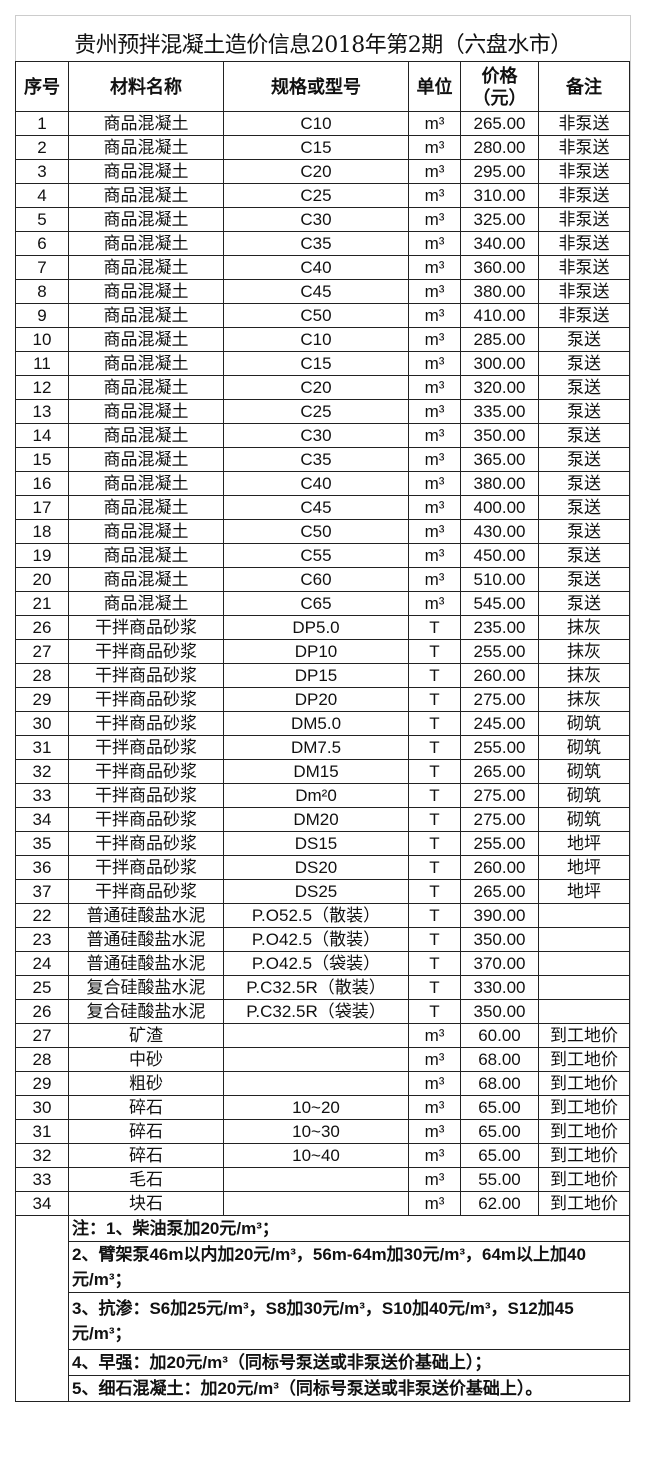  What do you see at coordinates (584, 795) in the screenshot?
I see `cell-remark: 砌筑` at bounding box center [584, 795].